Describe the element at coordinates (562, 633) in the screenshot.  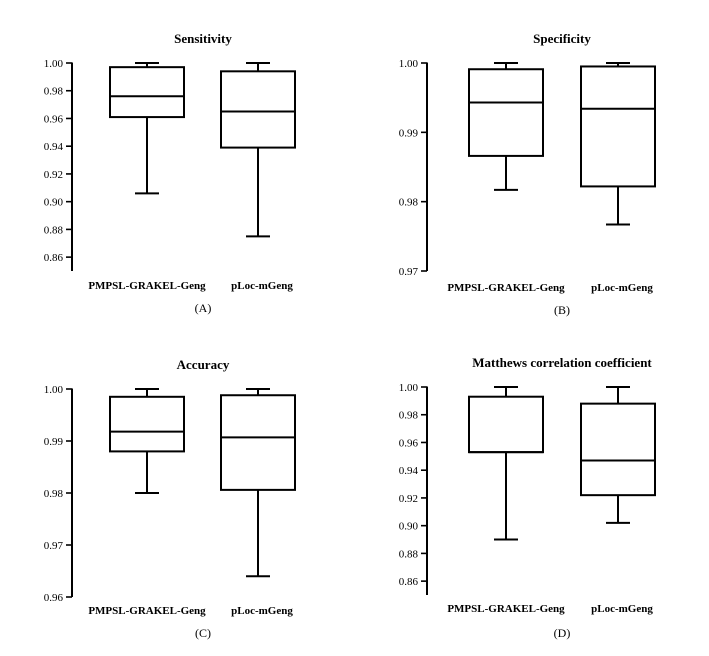
I see `panel-label: (D)` at that location.